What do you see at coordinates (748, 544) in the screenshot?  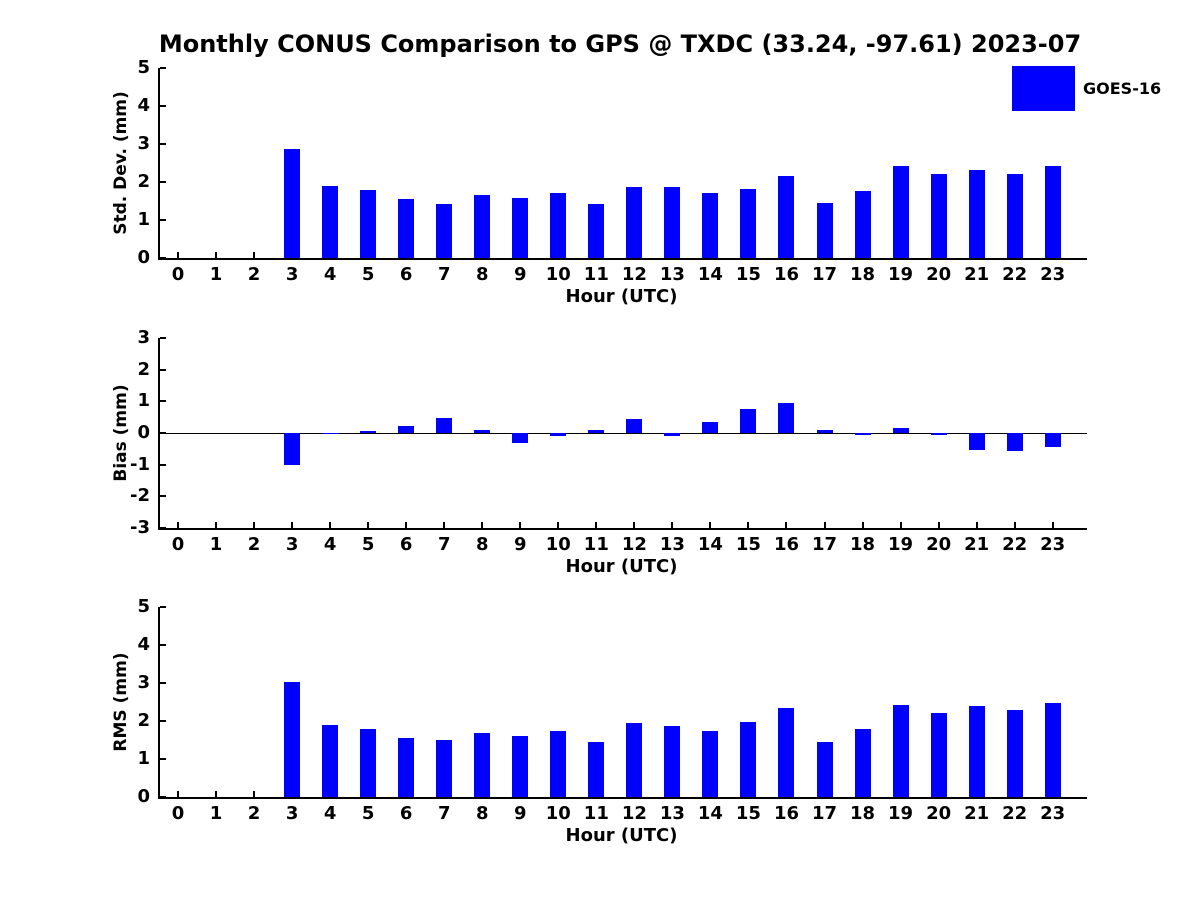 I see `x-tick-label: 15` at bounding box center [748, 544].